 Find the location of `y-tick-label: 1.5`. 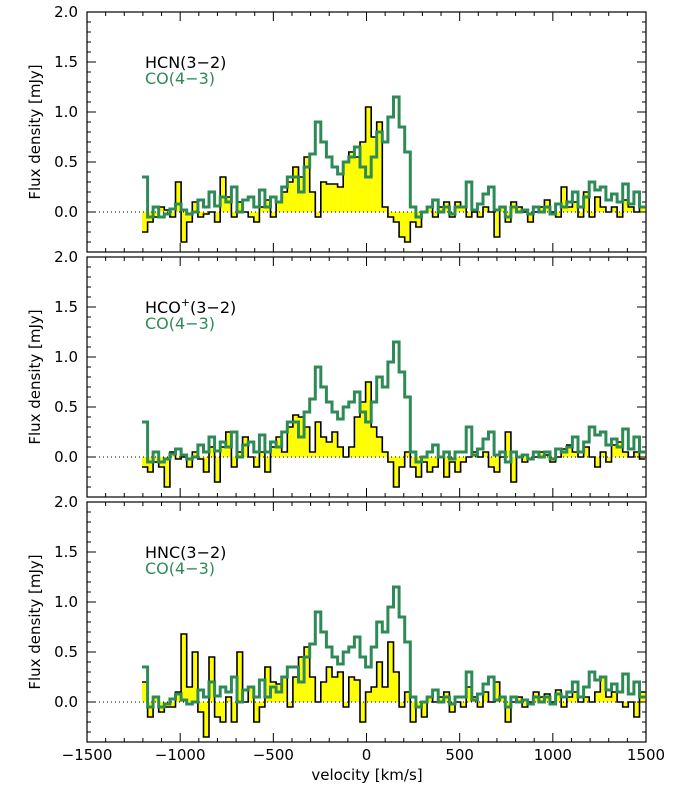

y-tick-label: 1.5 is located at coordinates (66, 552).